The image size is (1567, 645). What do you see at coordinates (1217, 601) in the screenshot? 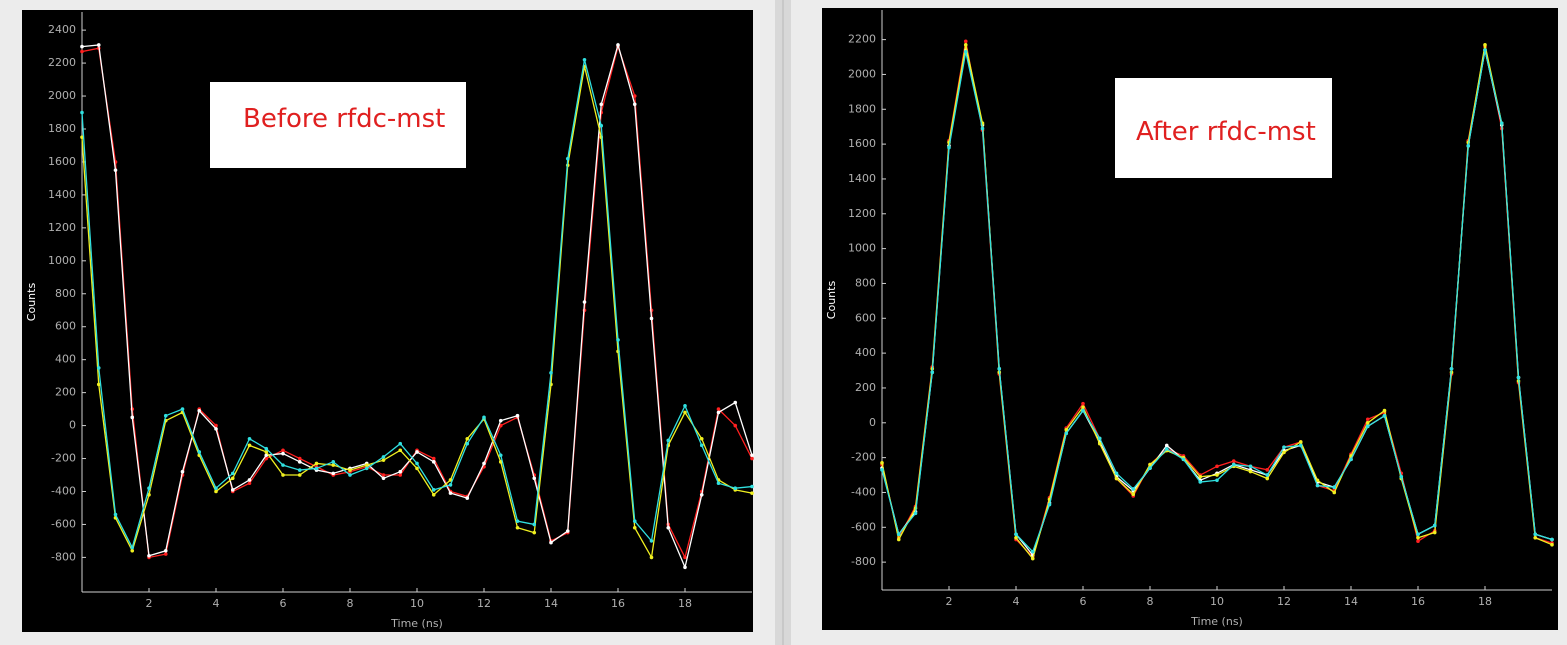
I see `x-tick-label: 10` at bounding box center [1217, 601].